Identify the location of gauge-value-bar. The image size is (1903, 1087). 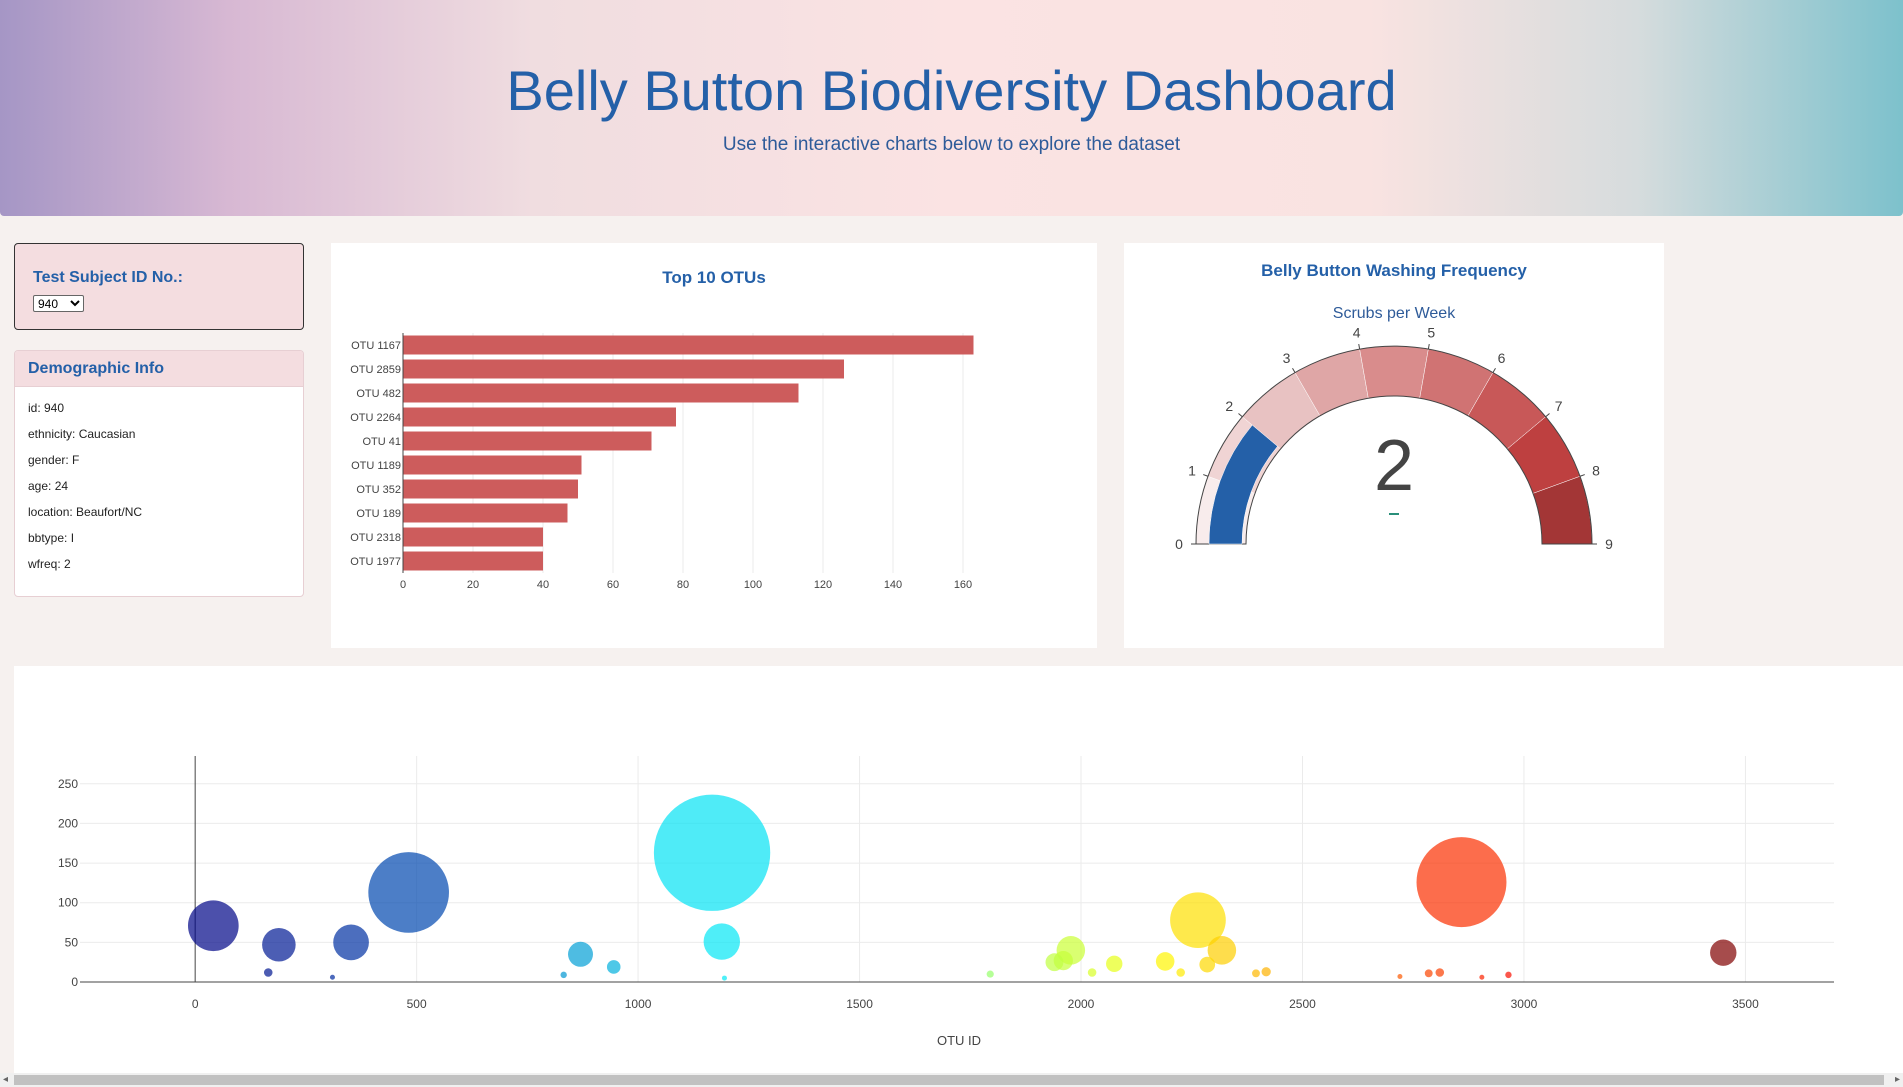
(1243, 484).